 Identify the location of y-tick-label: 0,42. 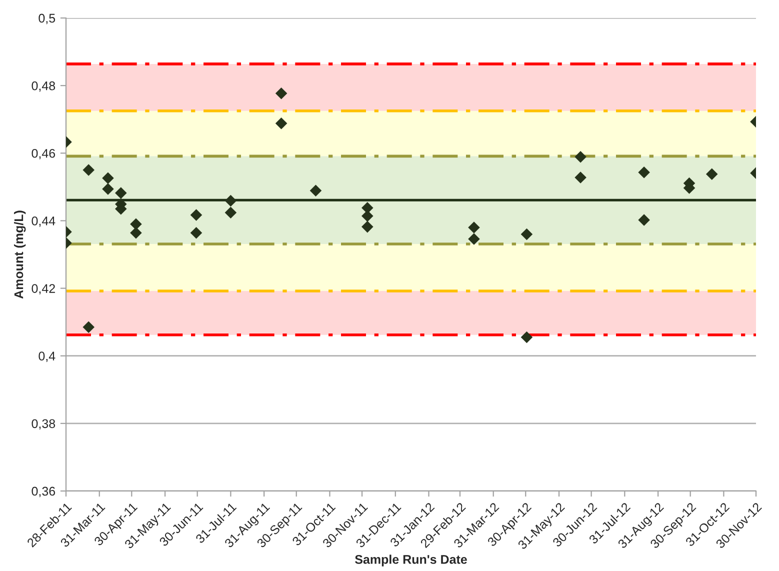
(43, 289).